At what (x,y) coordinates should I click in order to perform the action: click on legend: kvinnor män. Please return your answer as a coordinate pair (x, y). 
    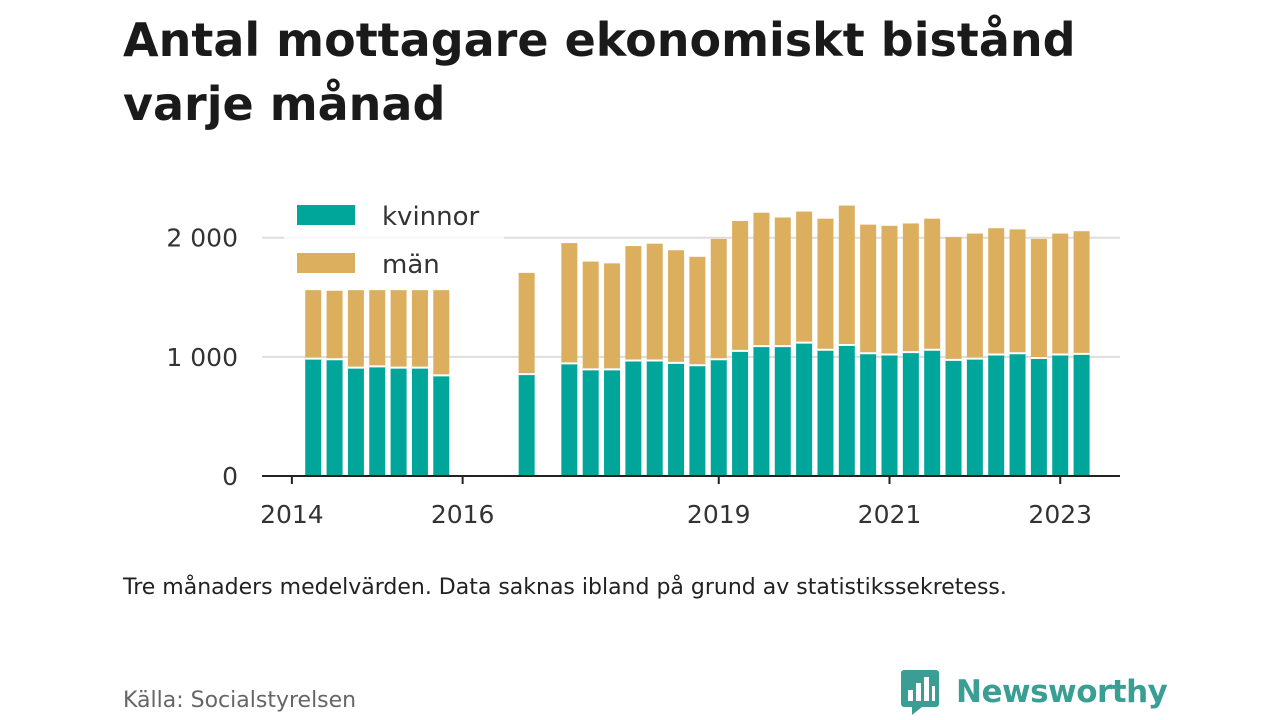
    Looking at the image, I should click on (394, 241).